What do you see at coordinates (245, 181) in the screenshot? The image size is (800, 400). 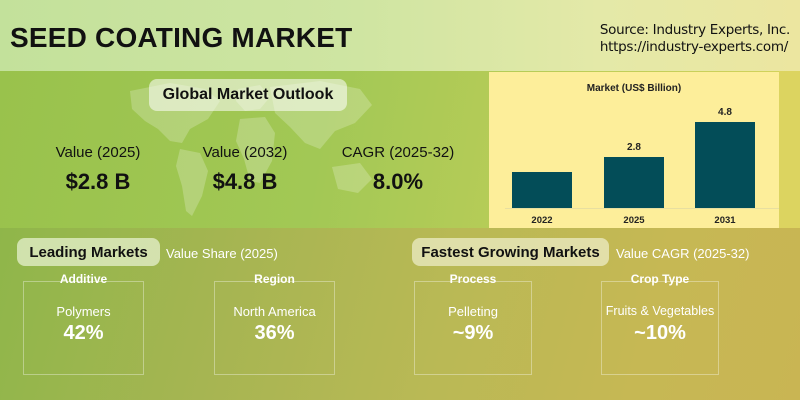 I see `kpi-value: $4.8 B` at bounding box center [245, 181].